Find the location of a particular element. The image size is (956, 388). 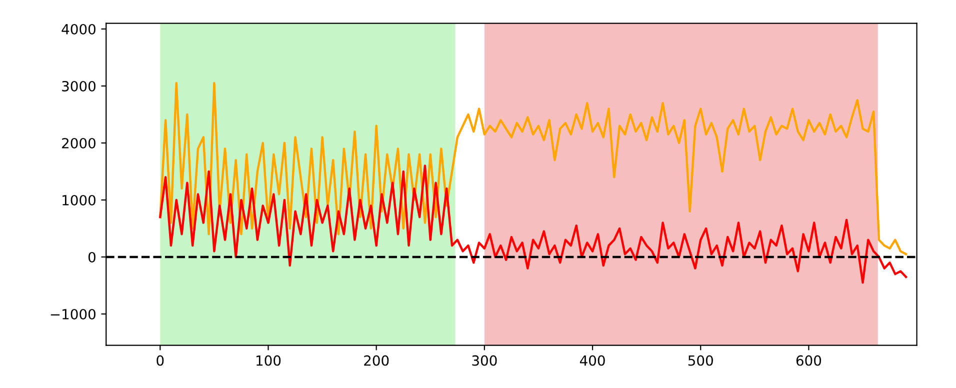

x-tick-label: 600 is located at coordinates (809, 360).